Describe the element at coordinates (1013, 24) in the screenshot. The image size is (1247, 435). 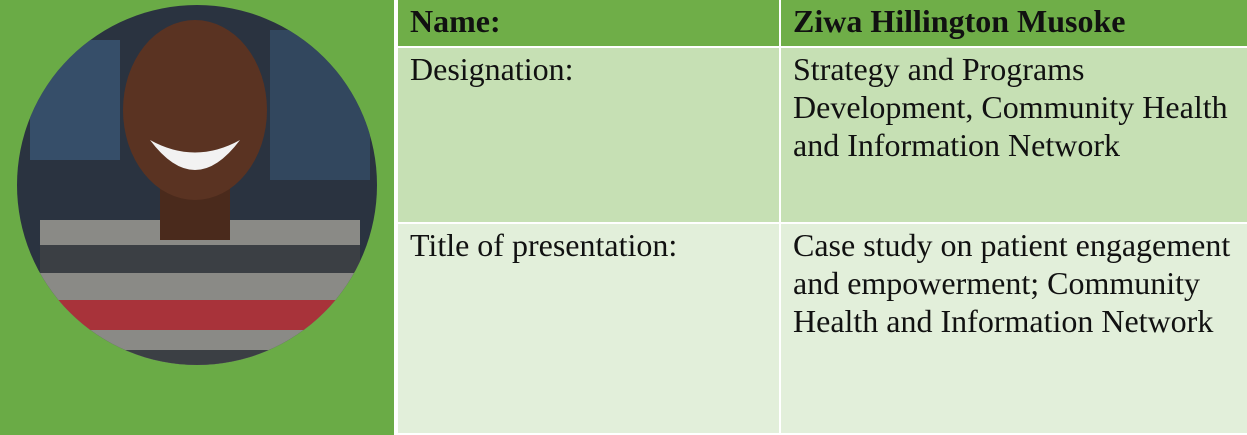
I see `row-value: Ziwa Hillington Musoke` at that location.